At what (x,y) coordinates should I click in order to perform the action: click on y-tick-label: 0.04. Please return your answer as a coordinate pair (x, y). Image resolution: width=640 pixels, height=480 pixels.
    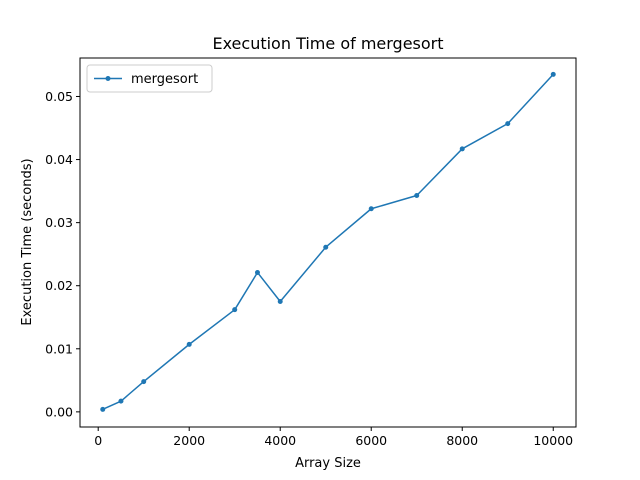
    Looking at the image, I should click on (59, 159).